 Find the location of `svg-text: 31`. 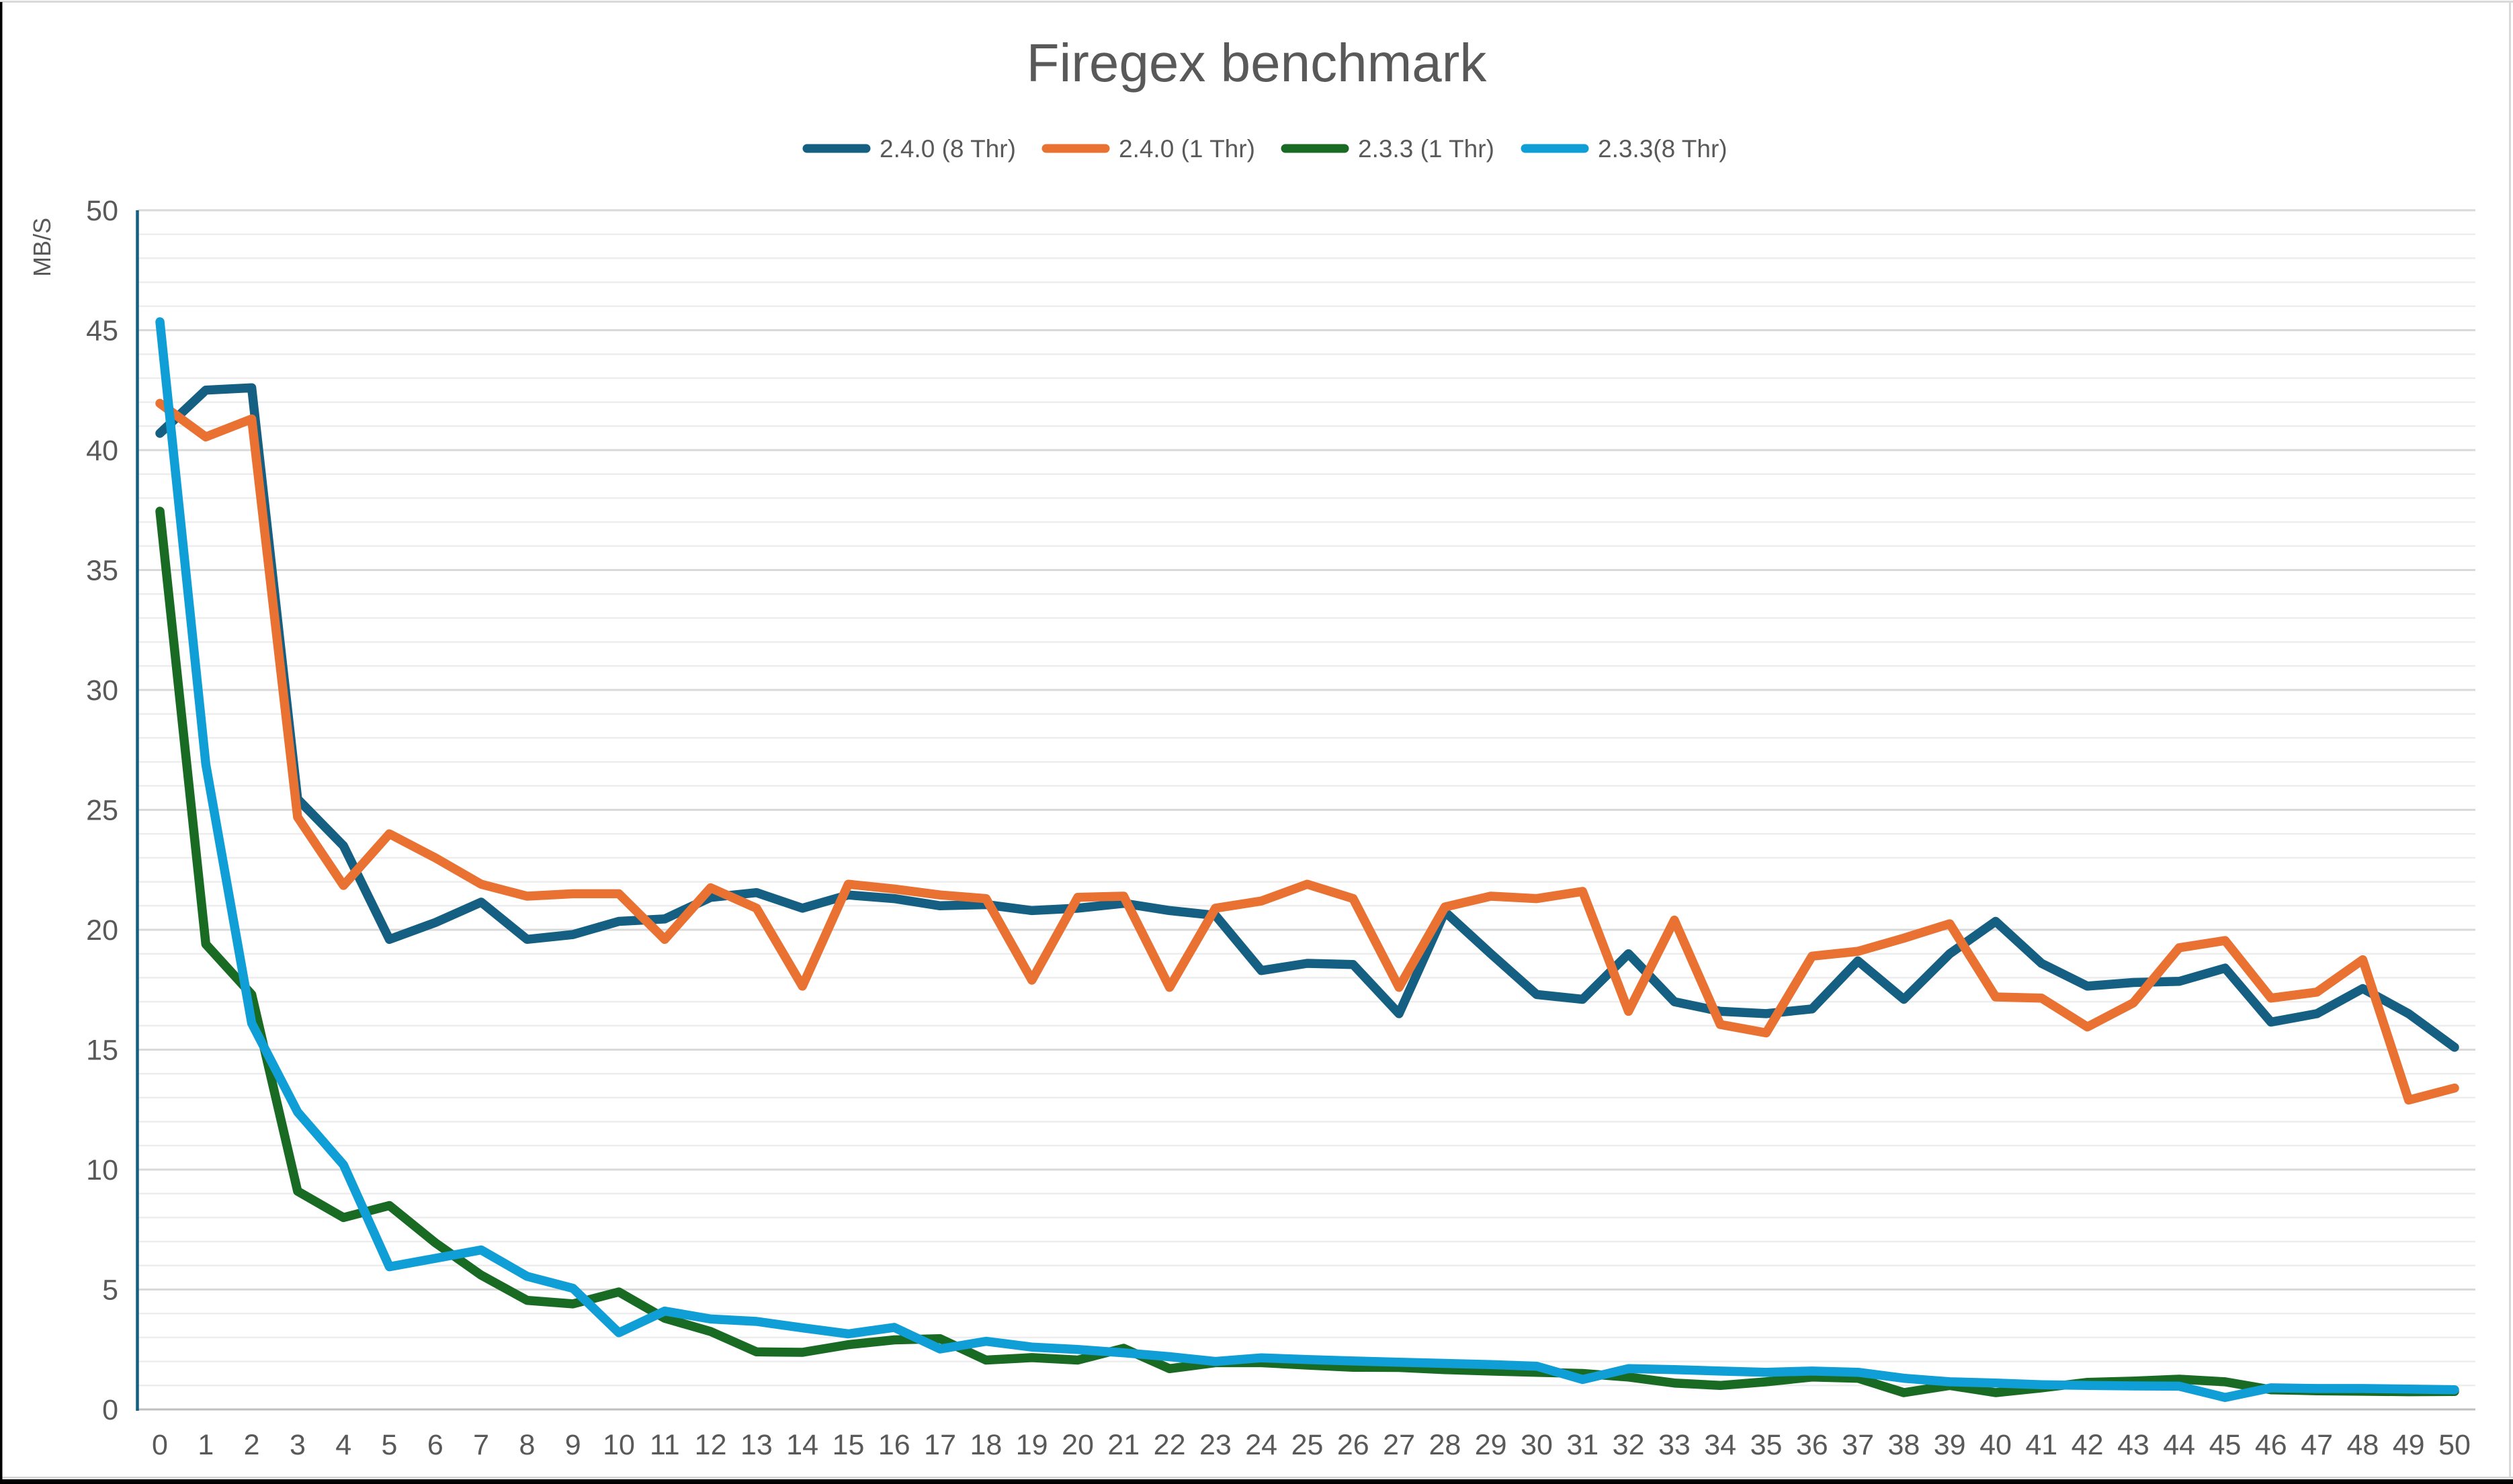

svg-text: 31 is located at coordinates (1582, 1445).